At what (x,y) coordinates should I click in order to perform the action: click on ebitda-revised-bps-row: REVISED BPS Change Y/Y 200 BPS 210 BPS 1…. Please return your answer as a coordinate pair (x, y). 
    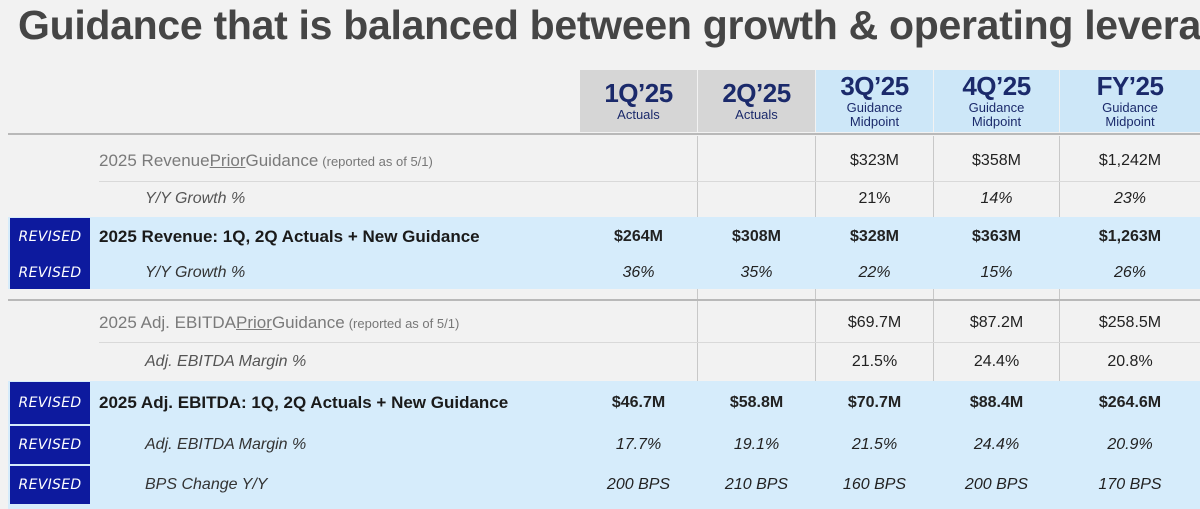
    Looking at the image, I should click on (604, 485).